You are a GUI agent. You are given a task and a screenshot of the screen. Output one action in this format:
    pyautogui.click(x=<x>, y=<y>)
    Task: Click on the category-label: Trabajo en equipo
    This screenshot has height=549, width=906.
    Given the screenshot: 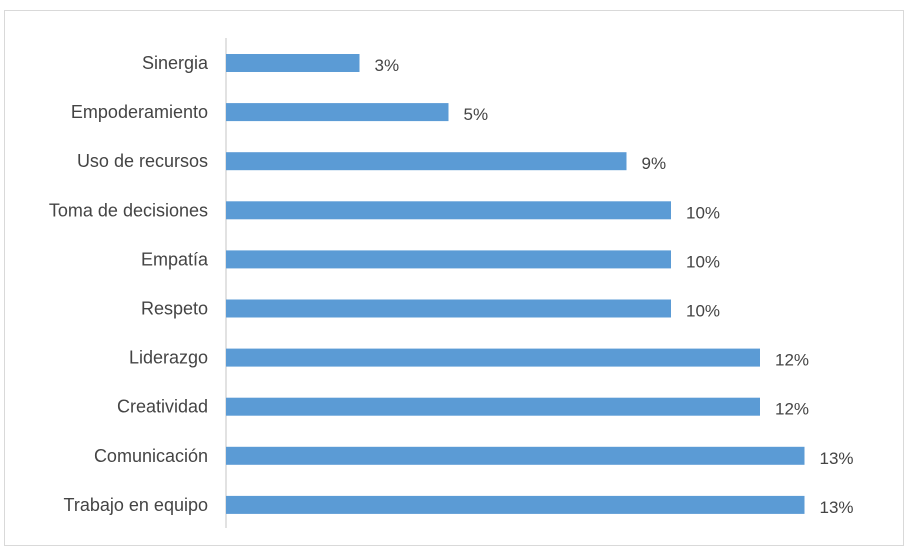 What is the action you would take?
    pyautogui.click(x=136, y=505)
    